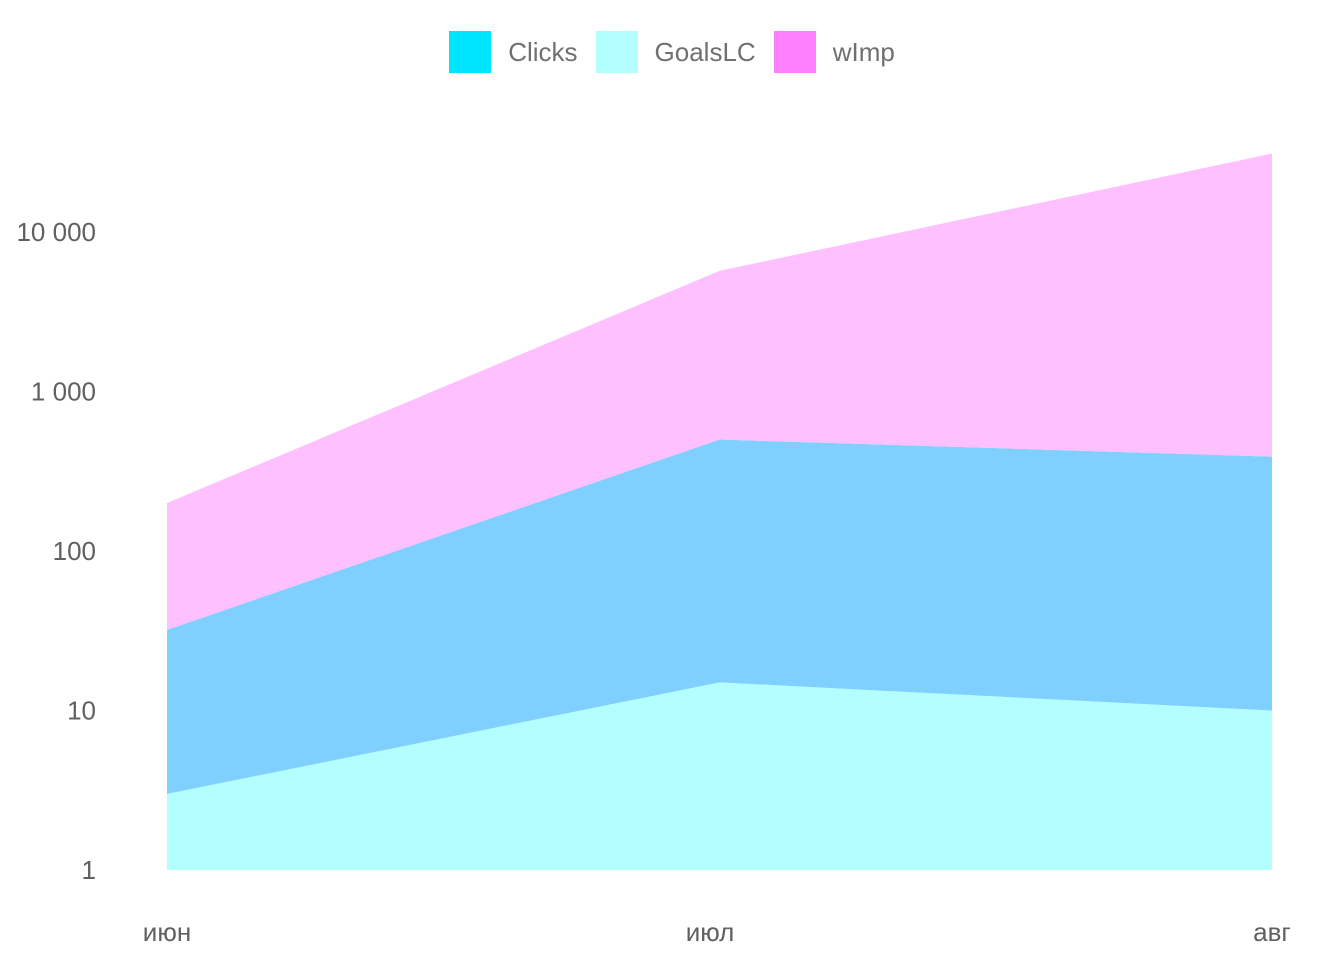 The image size is (1344, 960). What do you see at coordinates (863, 51) in the screenshot?
I see `legend-label-wimp: wImp` at bounding box center [863, 51].